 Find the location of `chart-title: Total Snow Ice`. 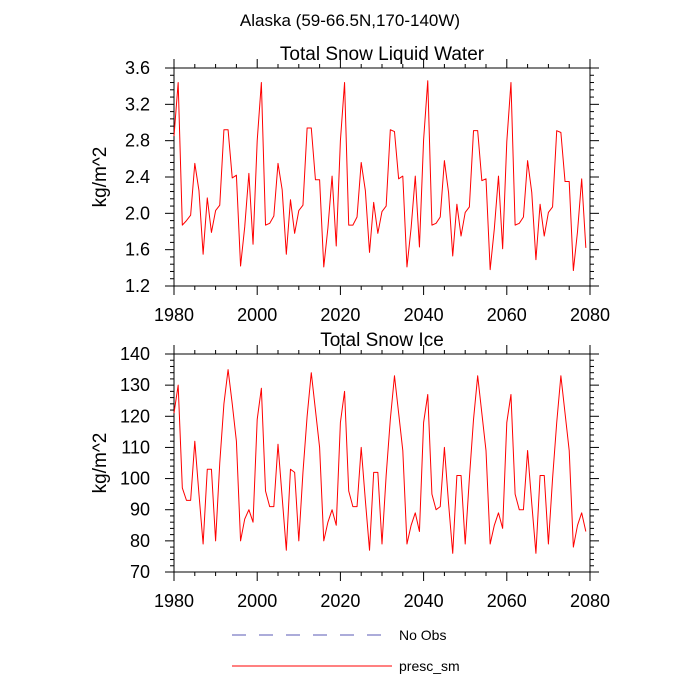

chart-title: Total Snow Ice is located at coordinates (382, 340).